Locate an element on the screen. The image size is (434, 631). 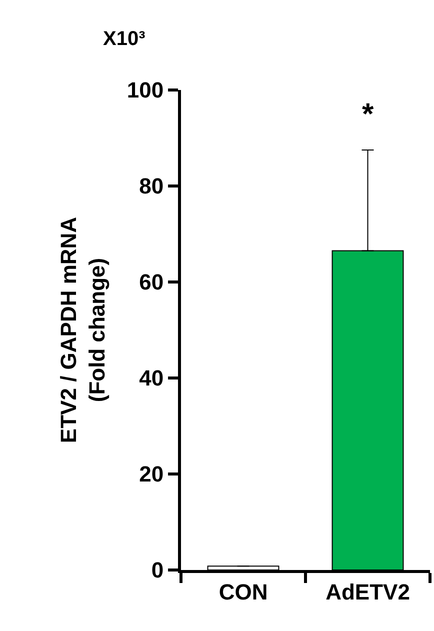
y-axis-title: ETV2 / GAPDH mRNA (Fold change) is located at coordinates (83, 330).